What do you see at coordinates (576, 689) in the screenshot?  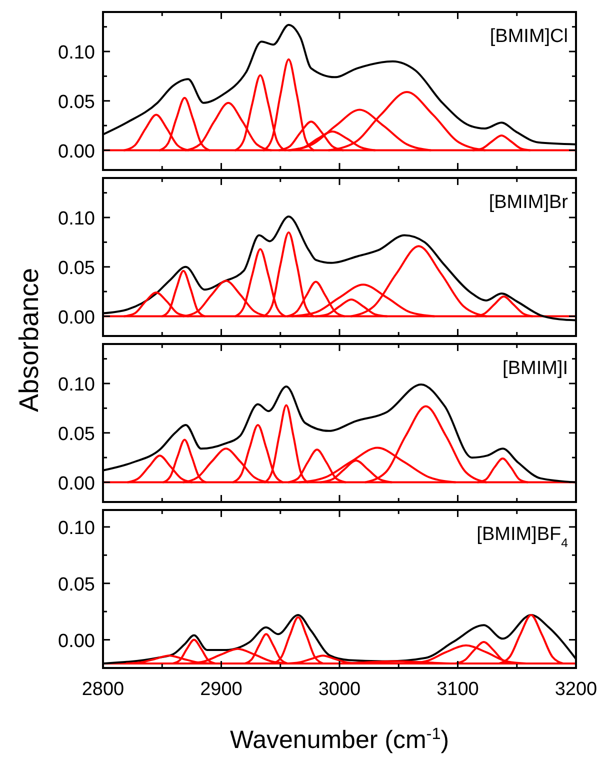 I see `x-tick-label: 3200` at bounding box center [576, 689].